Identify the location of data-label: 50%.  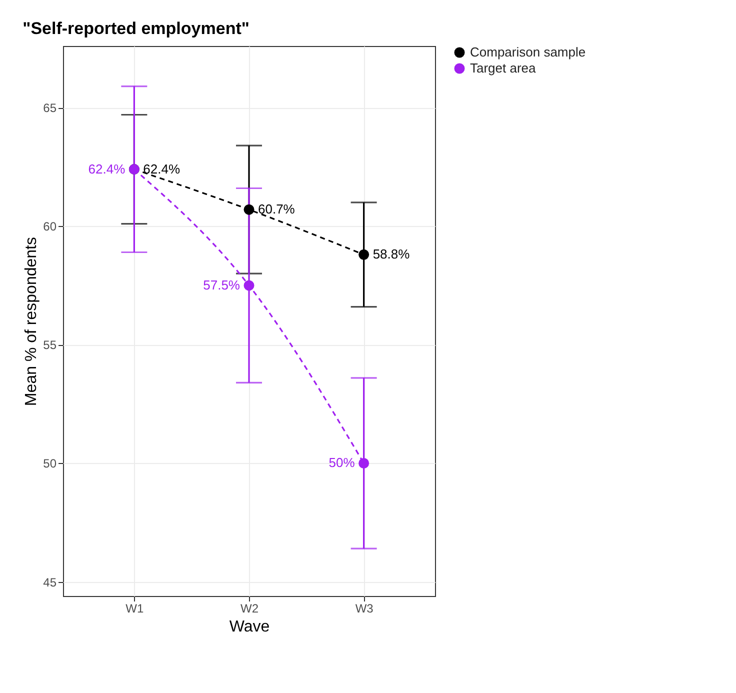
(342, 462).